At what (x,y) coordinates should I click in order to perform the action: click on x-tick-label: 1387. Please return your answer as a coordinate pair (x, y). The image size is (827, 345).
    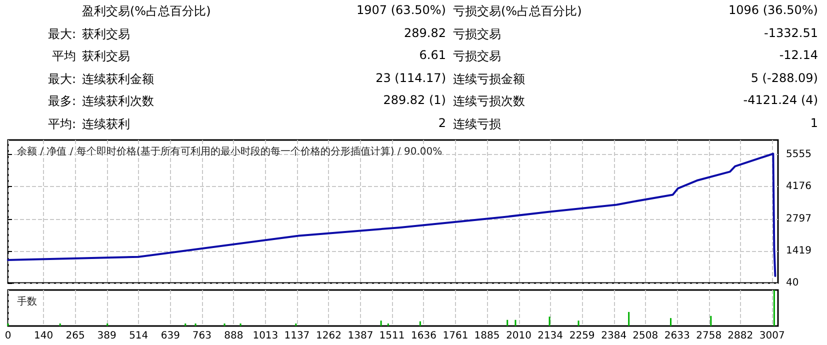
    Looking at the image, I should click on (361, 336).